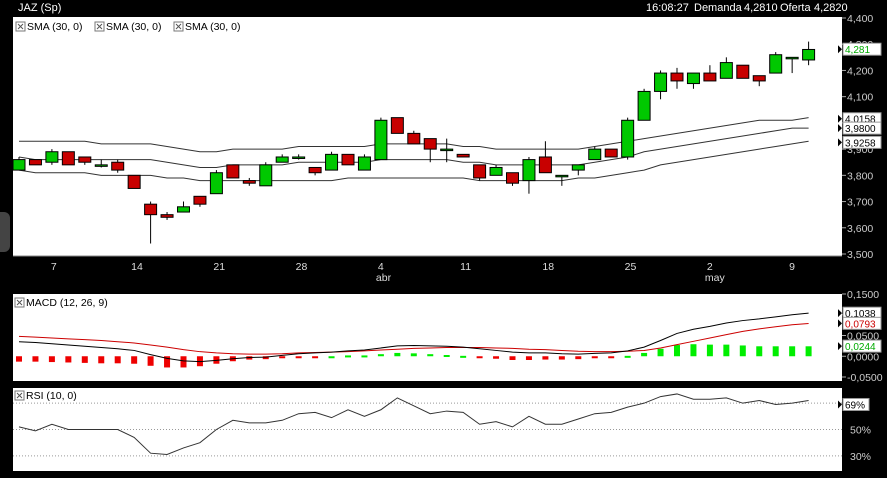 This screenshot has width=887, height=478. What do you see at coordinates (219, 267) in the screenshot?
I see `x-day-label: 21` at bounding box center [219, 267].